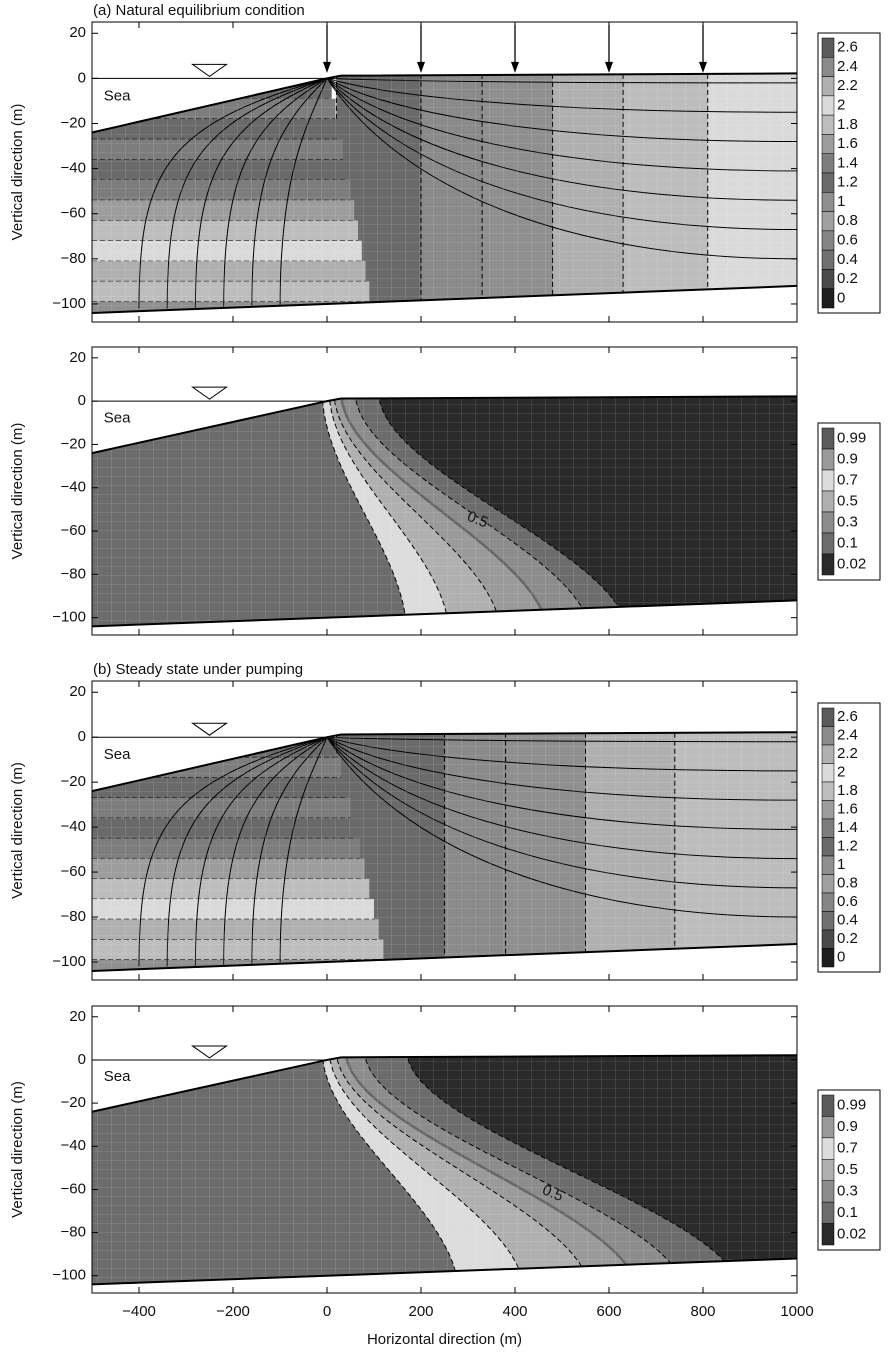 The height and width of the screenshot is (1366, 889). Describe the element at coordinates (198, 669) in the screenshot. I see `panel-title: (b) Steady state under pumping` at that location.